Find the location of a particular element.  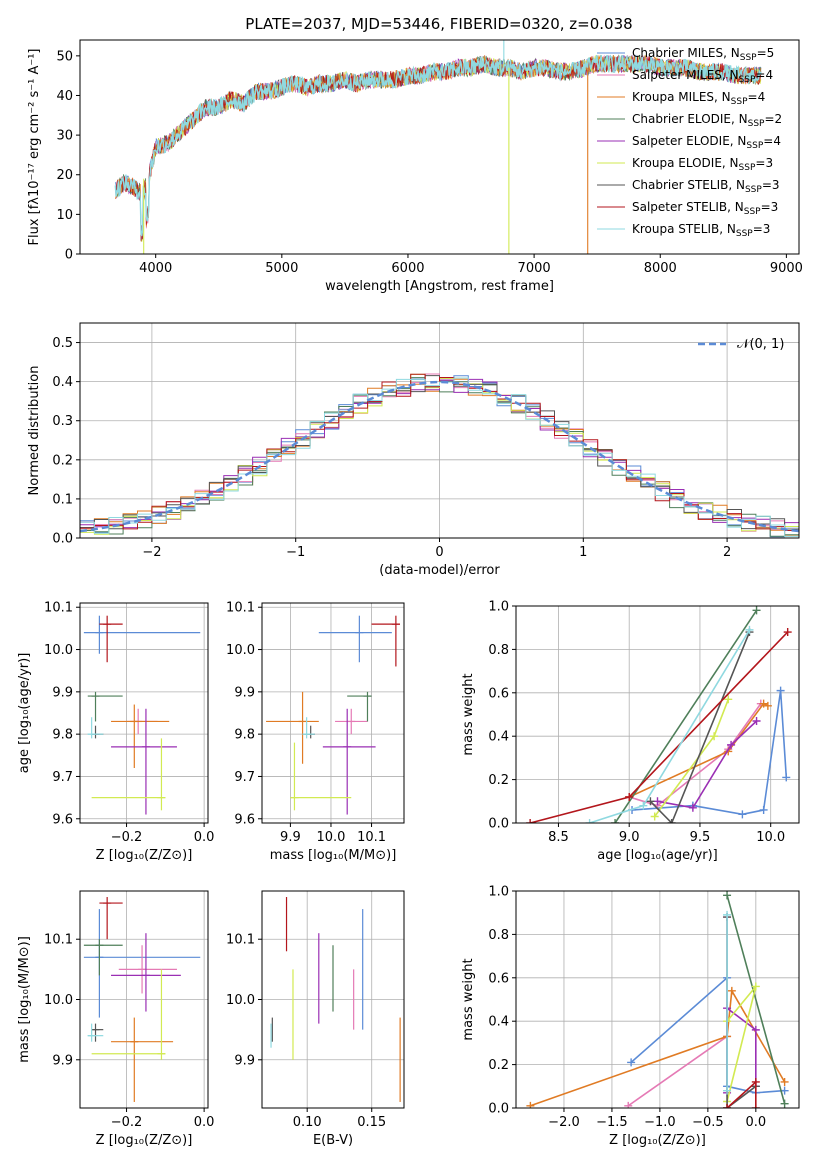

x-tick-label: 10.1 is located at coordinates (371, 837).